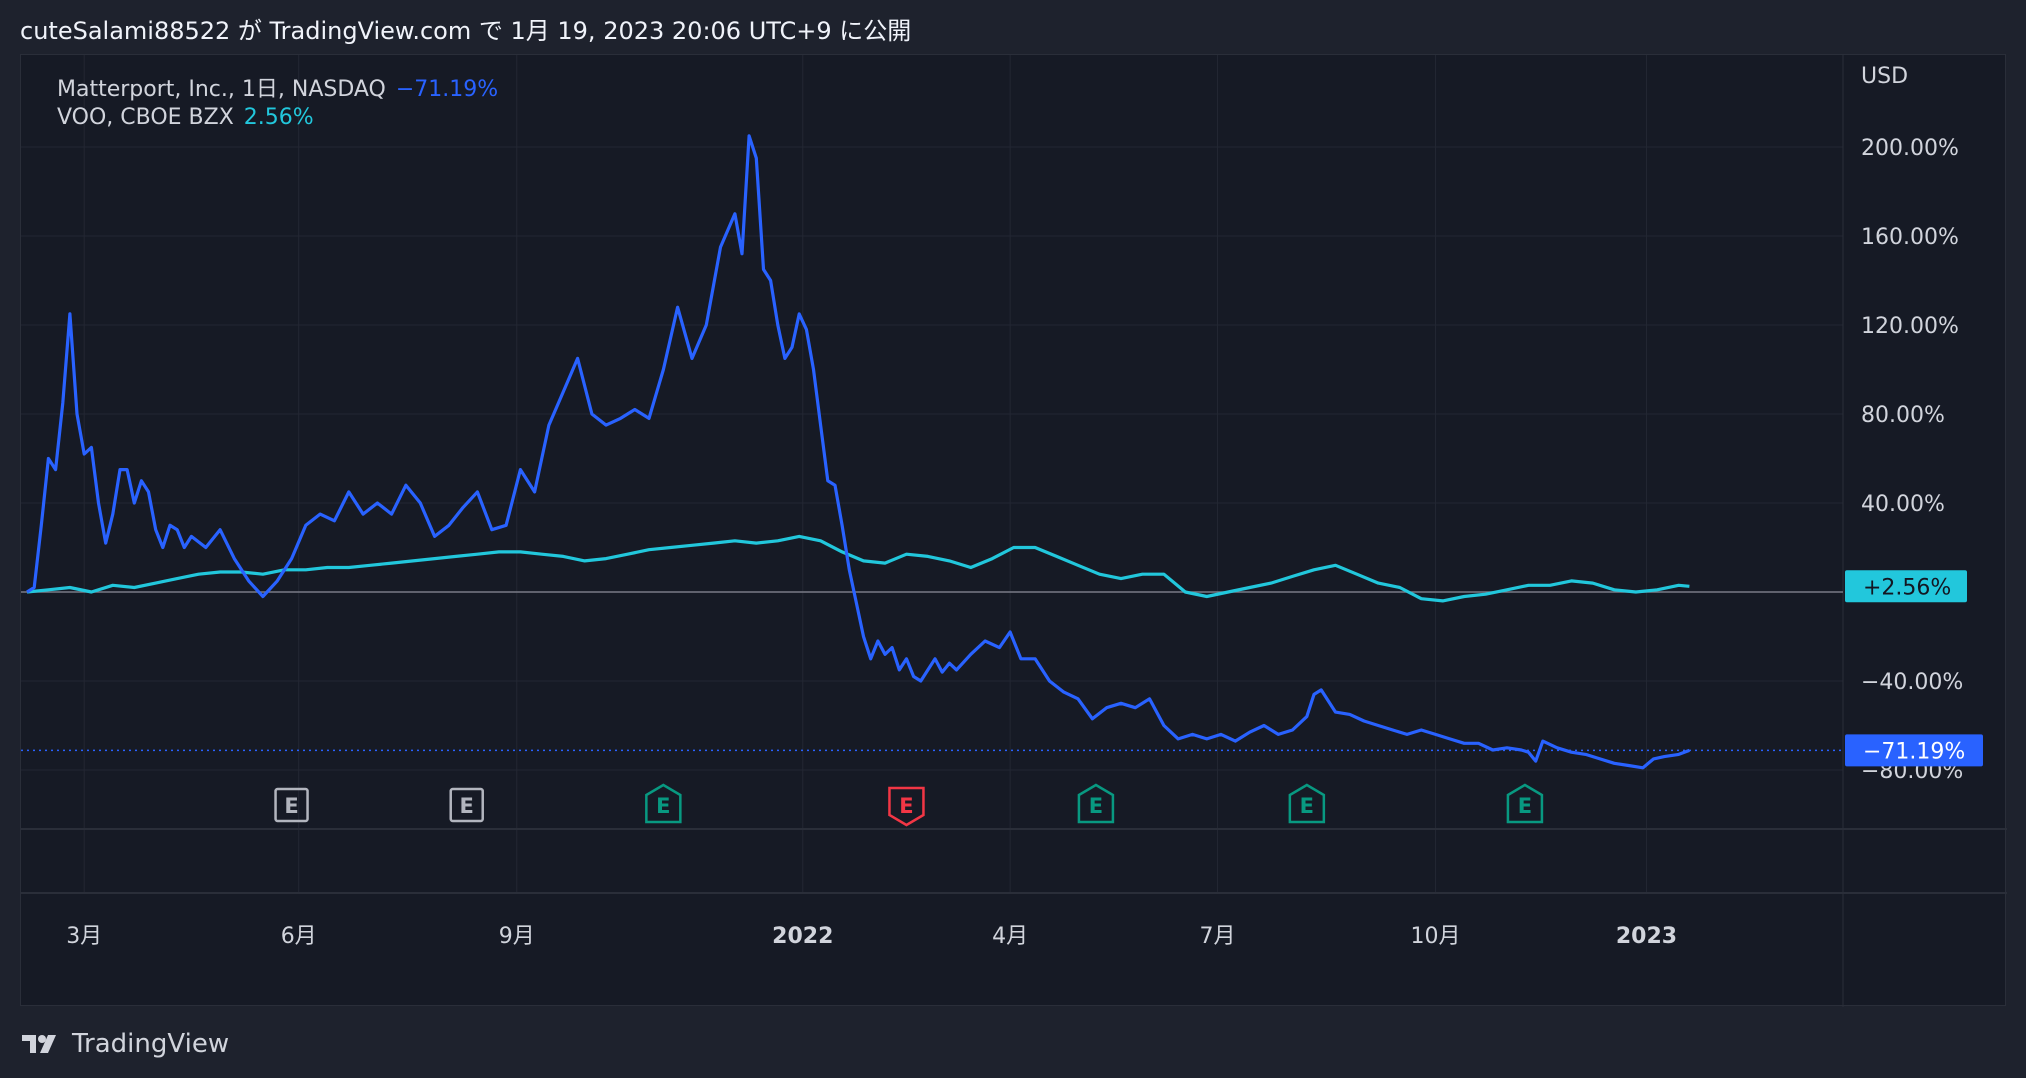 This screenshot has height=1078, width=2026. I want to click on x-tick-label: 9月, so click(517, 936).